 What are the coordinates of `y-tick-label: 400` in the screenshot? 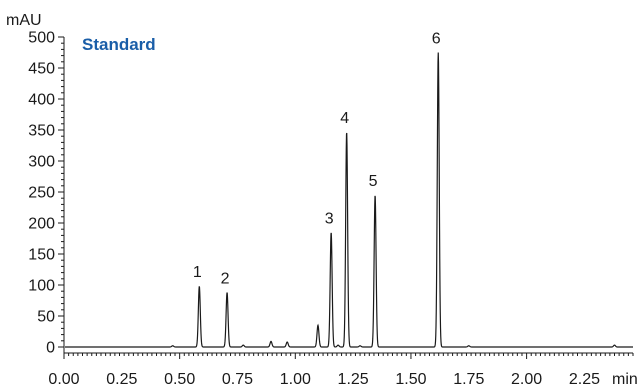 It's located at (41, 100).